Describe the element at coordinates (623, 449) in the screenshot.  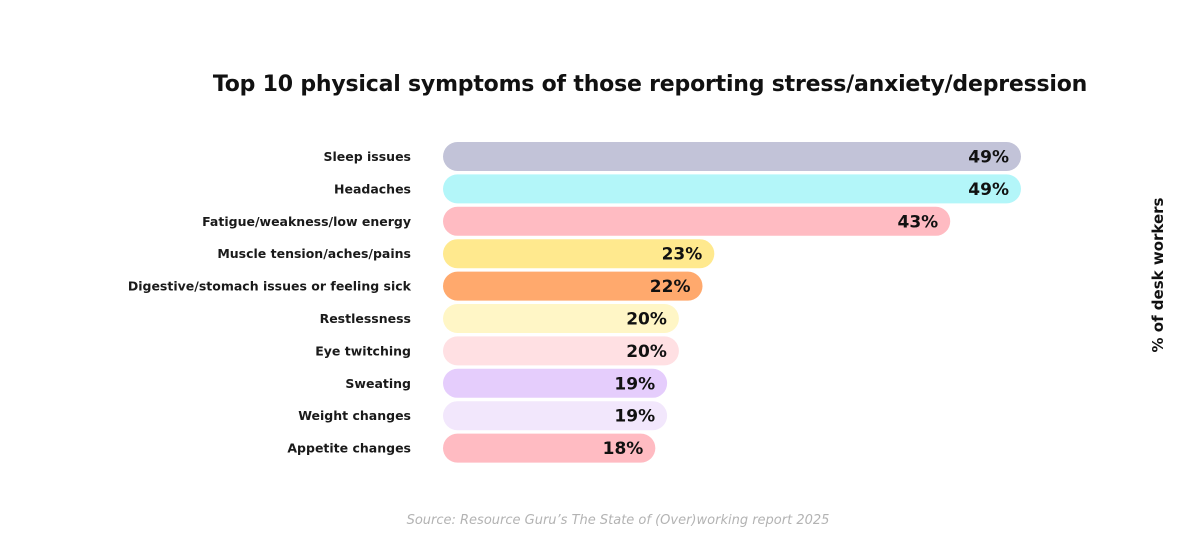
I see `value-label: 18%` at that location.